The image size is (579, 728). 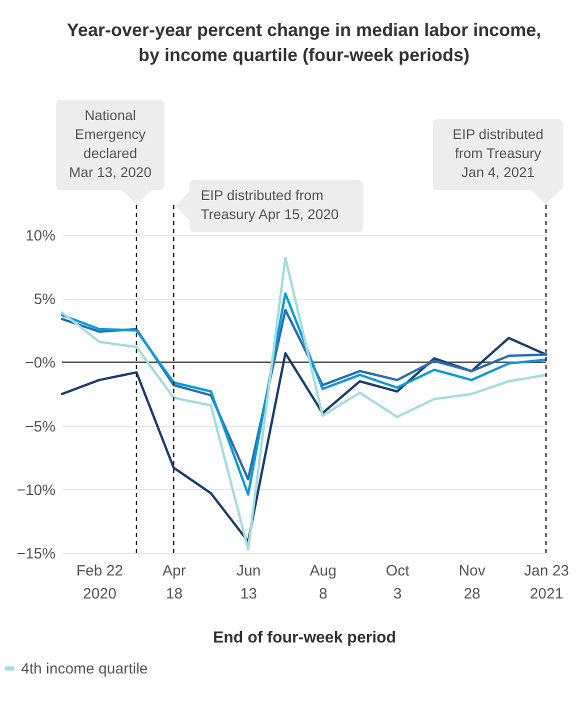 I want to click on x-tick-label: Jan 23 2021, so click(x=547, y=582).